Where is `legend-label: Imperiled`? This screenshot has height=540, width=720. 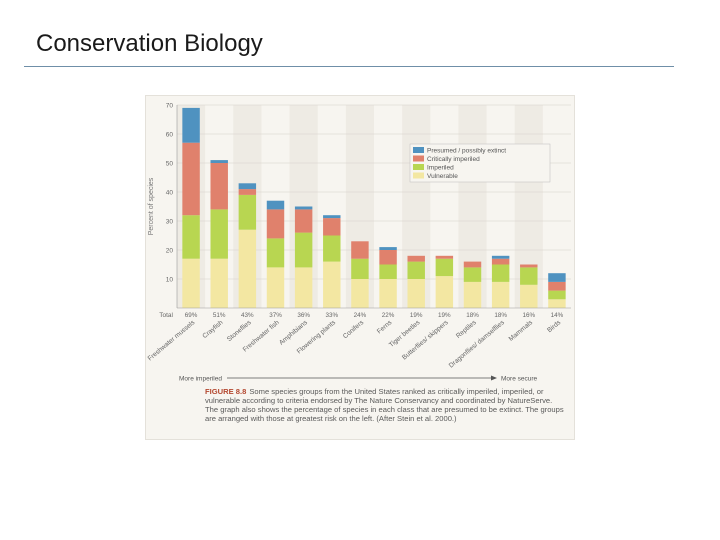 legend-label: Imperiled is located at coordinates (440, 168).